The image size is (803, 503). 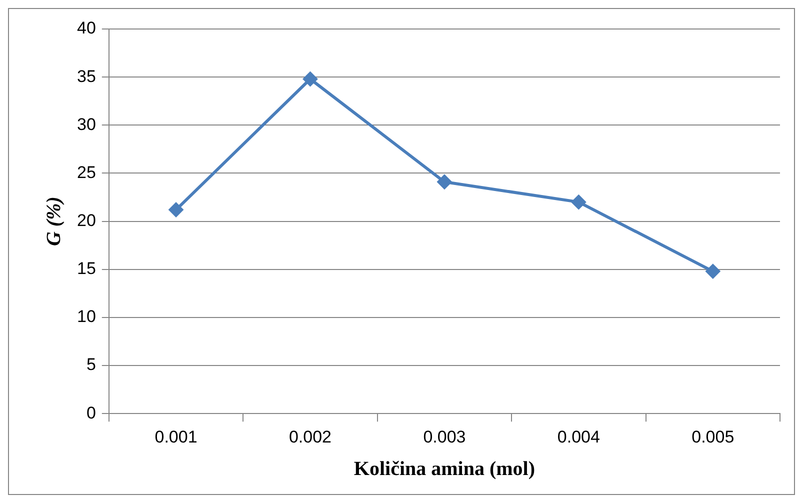 I want to click on y-tick-label: 0, so click(x=91, y=412).